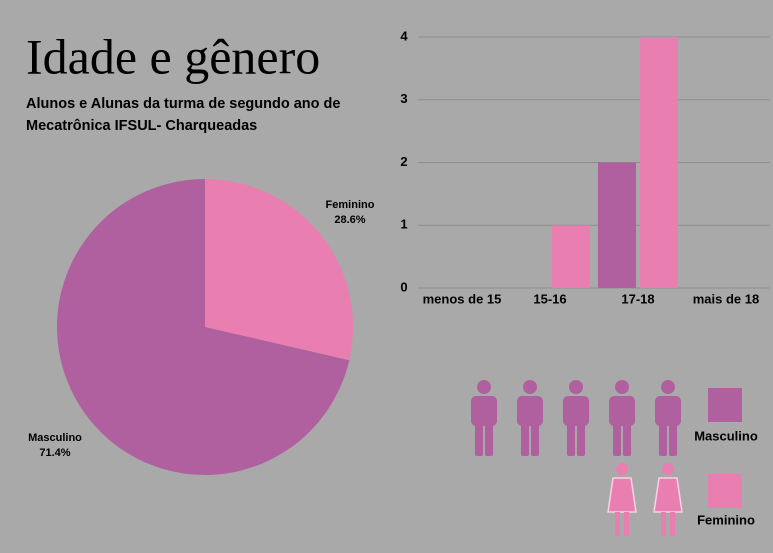  What do you see at coordinates (55, 438) in the screenshot?
I see `slice-label: Masculino` at bounding box center [55, 438].